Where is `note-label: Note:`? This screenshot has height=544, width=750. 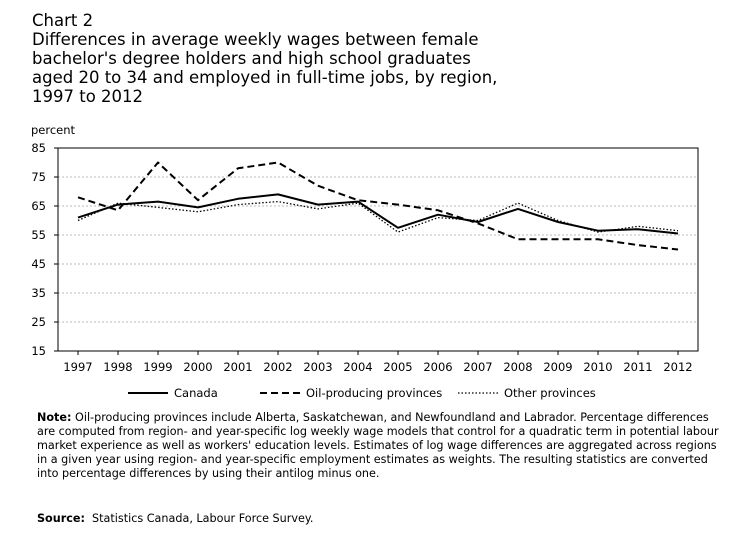 note-label: Note: is located at coordinates (54, 417).